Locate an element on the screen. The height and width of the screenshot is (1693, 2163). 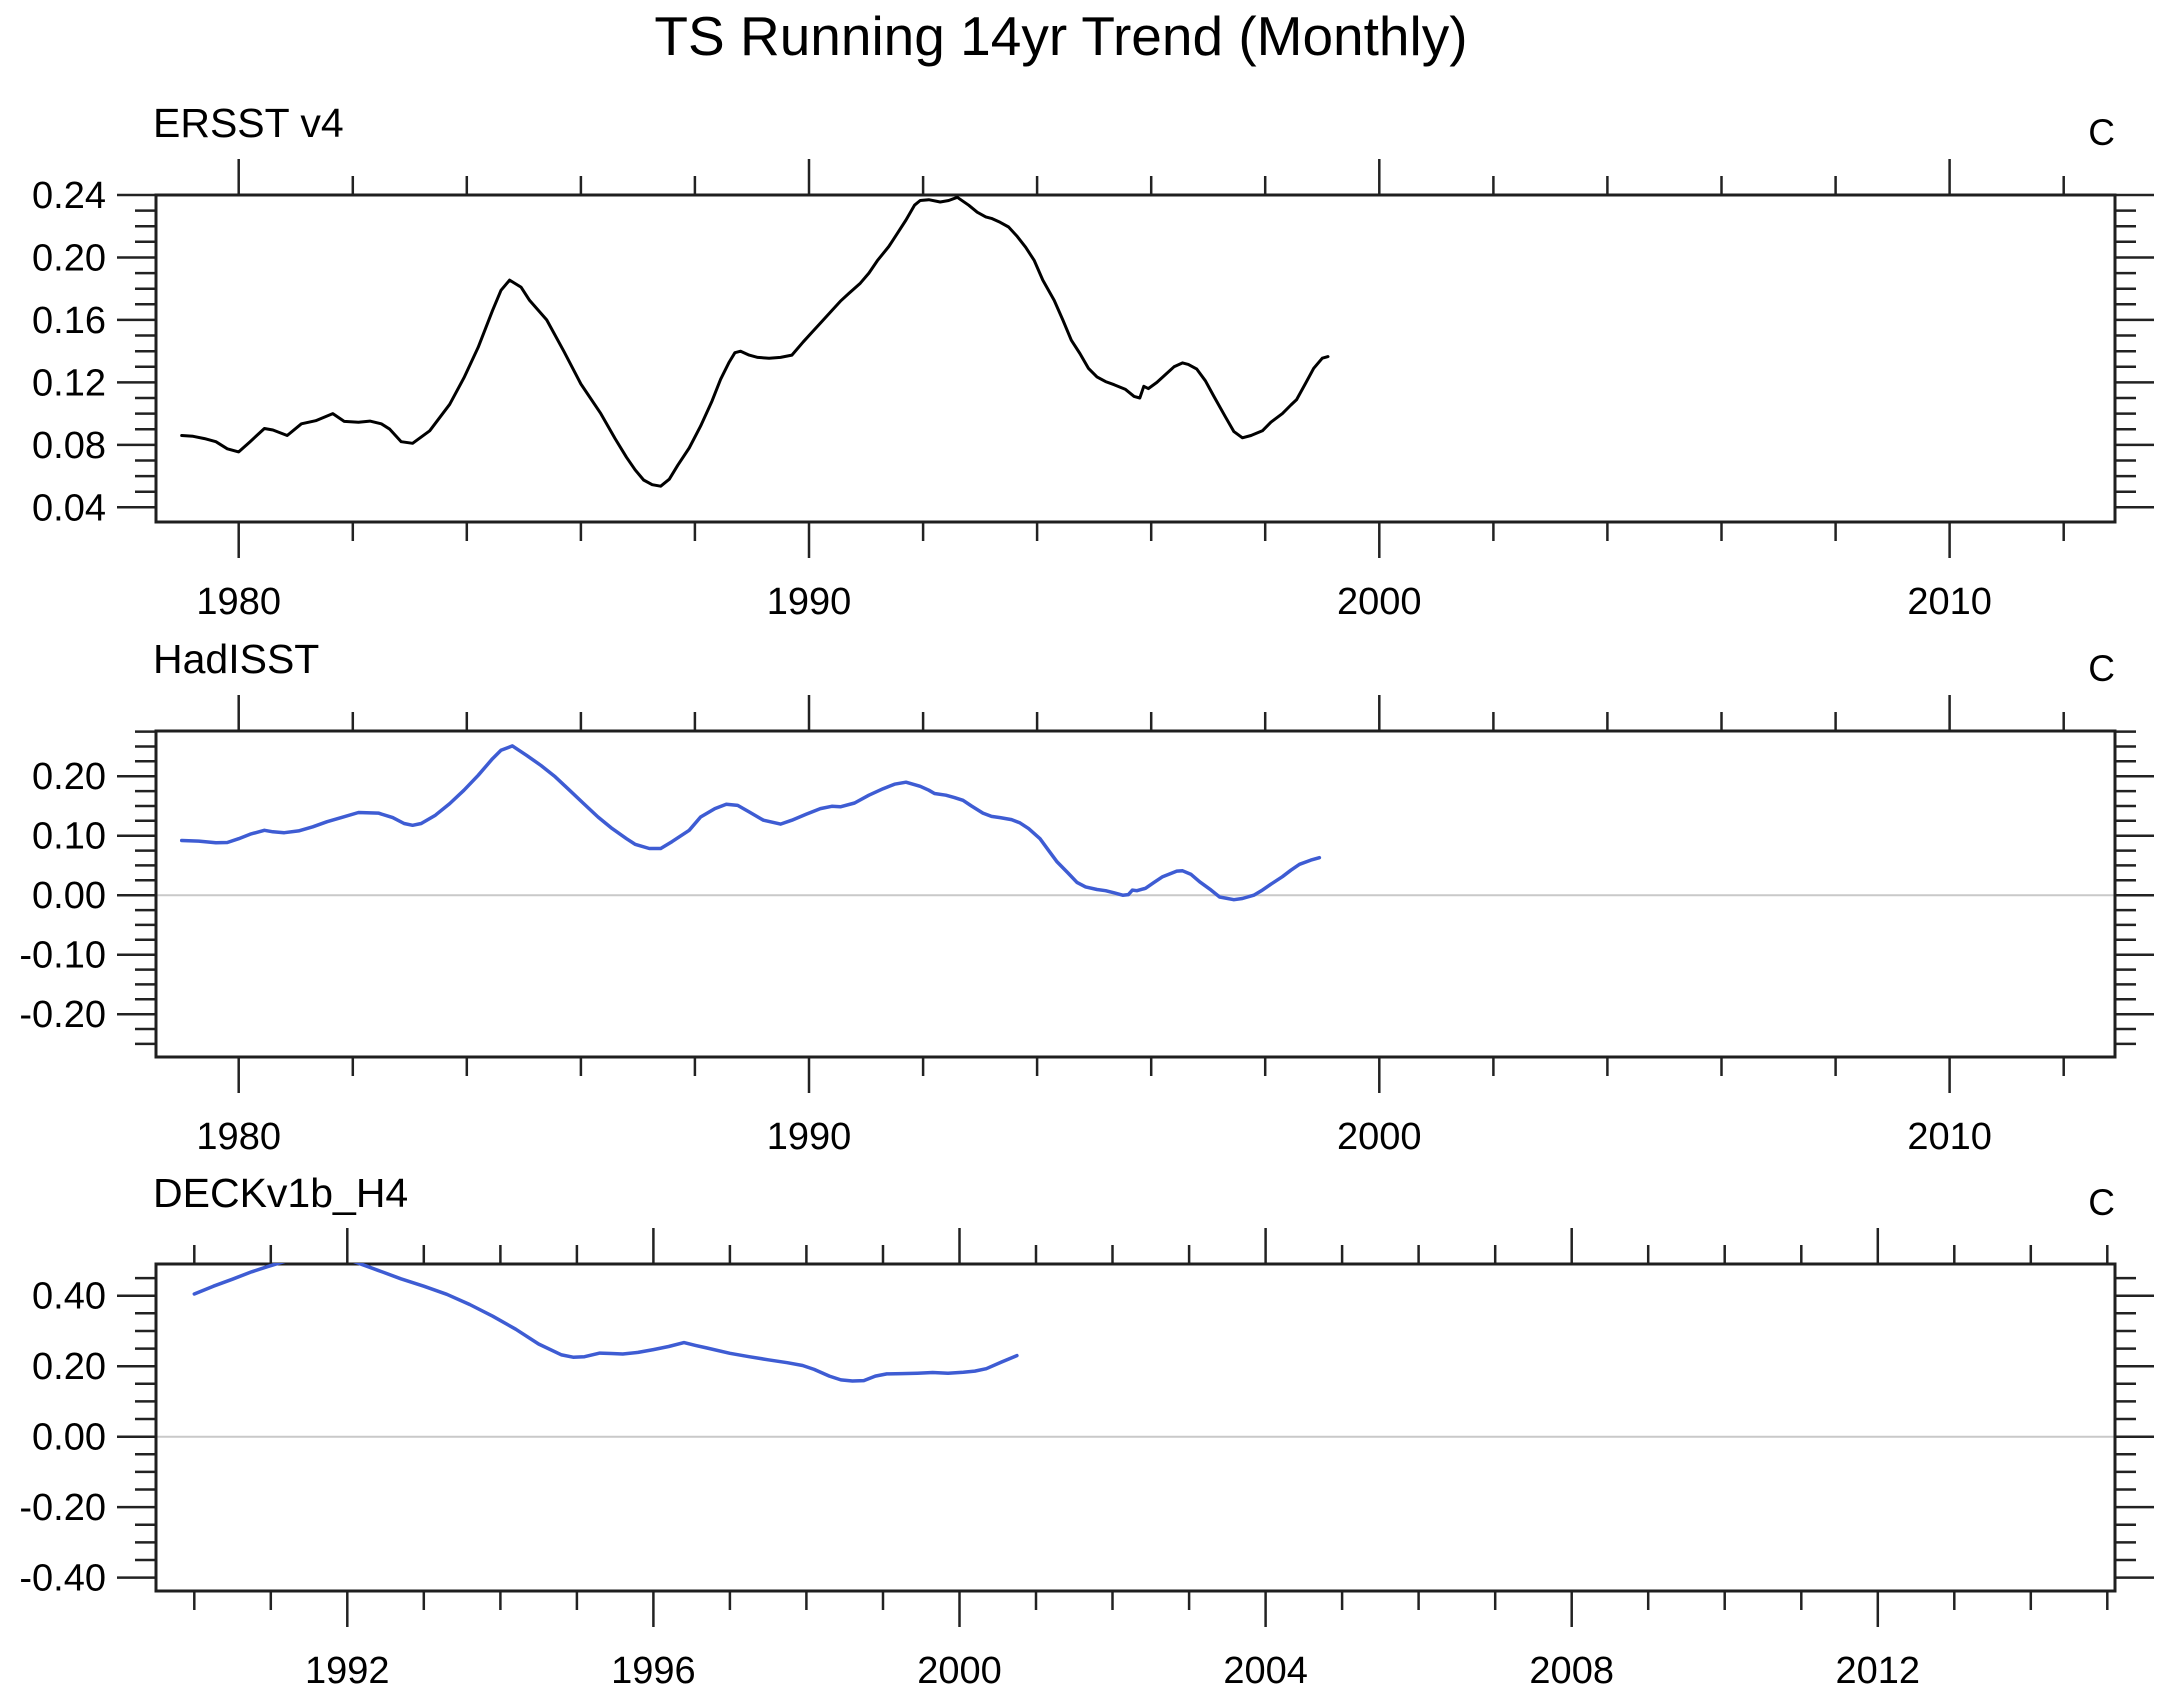
panel2-unit-label: C is located at coordinates (2101, 668).